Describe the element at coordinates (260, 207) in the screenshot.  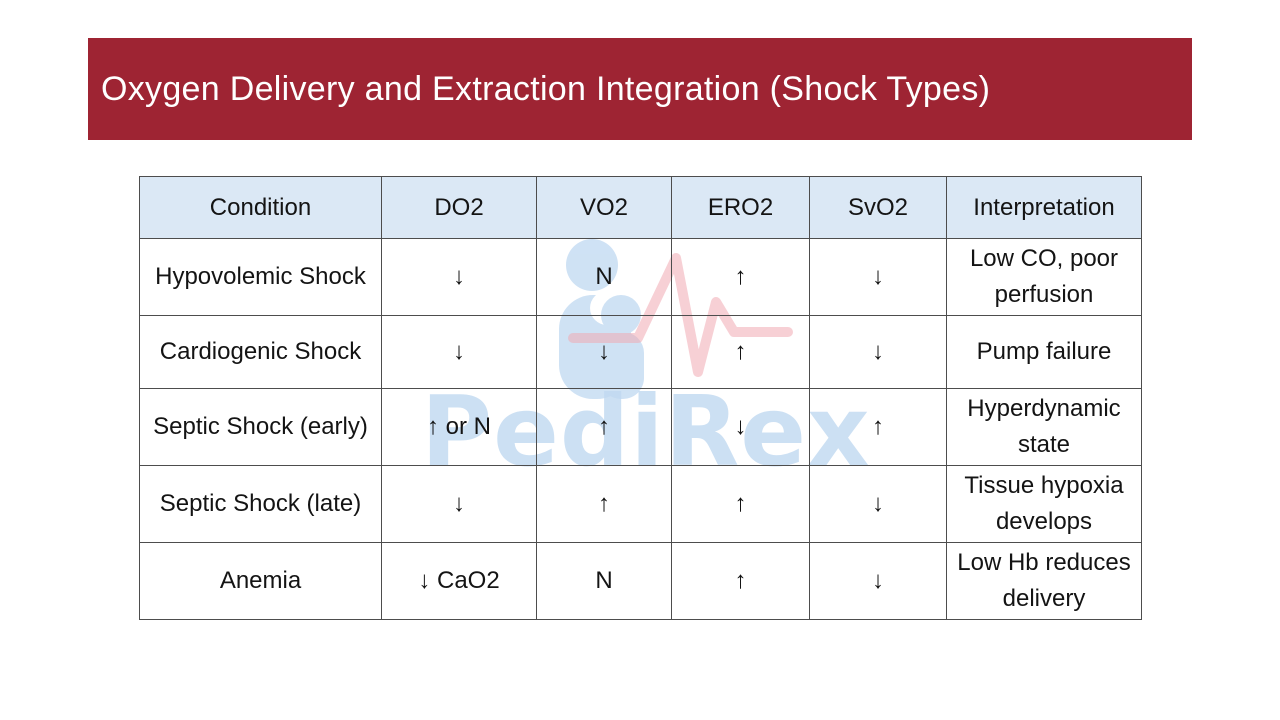
I see `col-header-condition: Condition` at that location.